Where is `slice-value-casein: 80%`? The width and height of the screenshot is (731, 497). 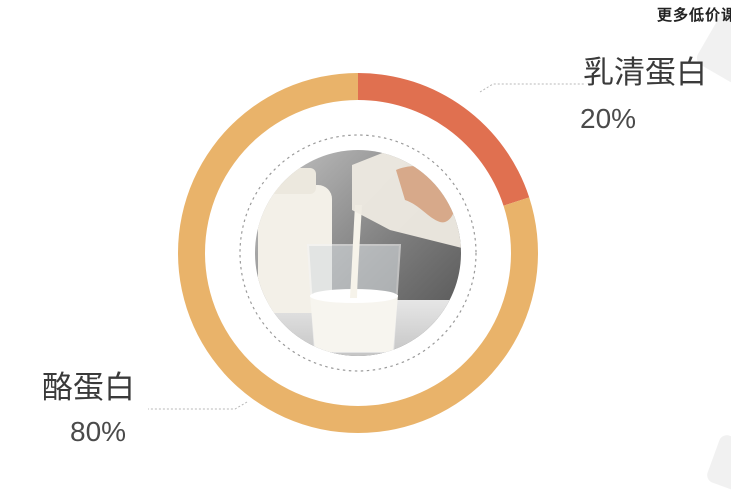
slice-value-casein: 80% is located at coordinates (98, 431).